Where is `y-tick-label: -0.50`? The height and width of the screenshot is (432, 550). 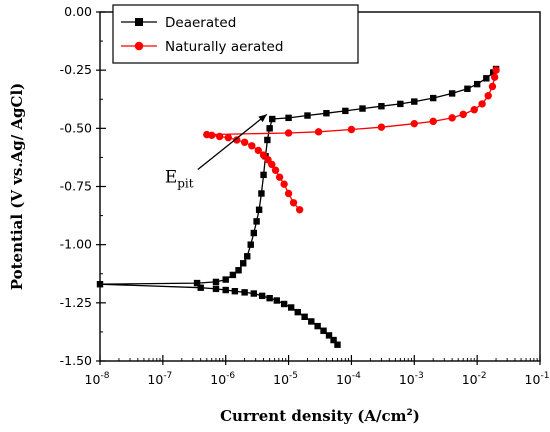
y-tick-label: -0.50 is located at coordinates (76, 127).